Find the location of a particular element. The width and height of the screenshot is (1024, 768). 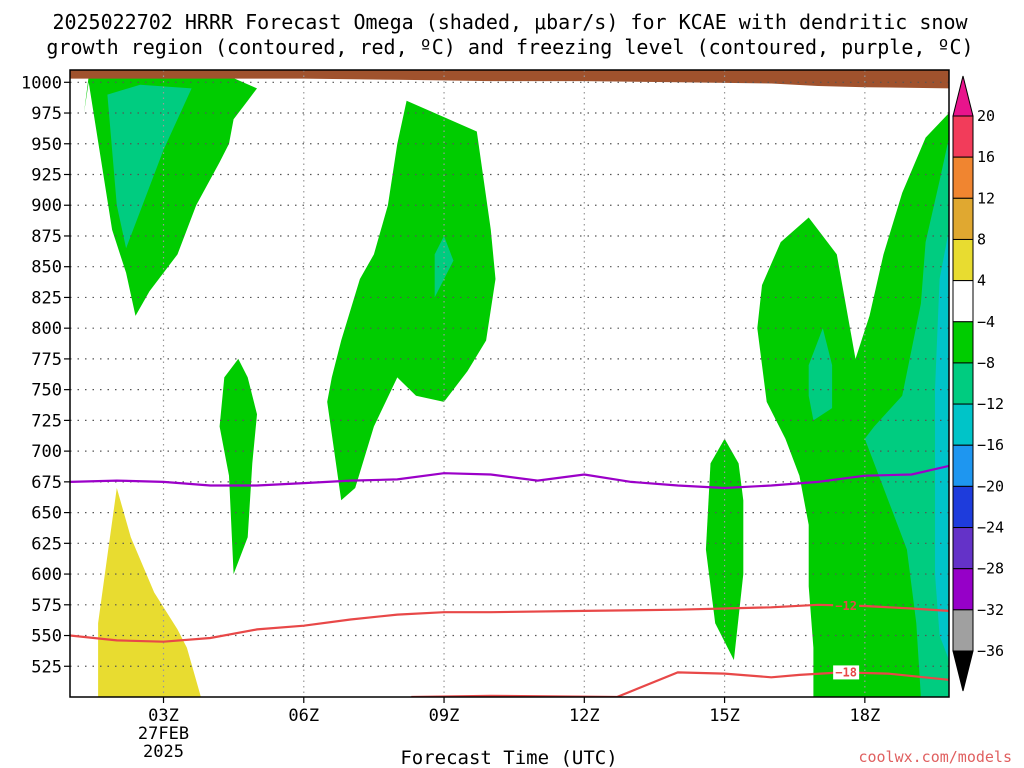

y-tick-label-1: 550 is located at coordinates (46, 637).